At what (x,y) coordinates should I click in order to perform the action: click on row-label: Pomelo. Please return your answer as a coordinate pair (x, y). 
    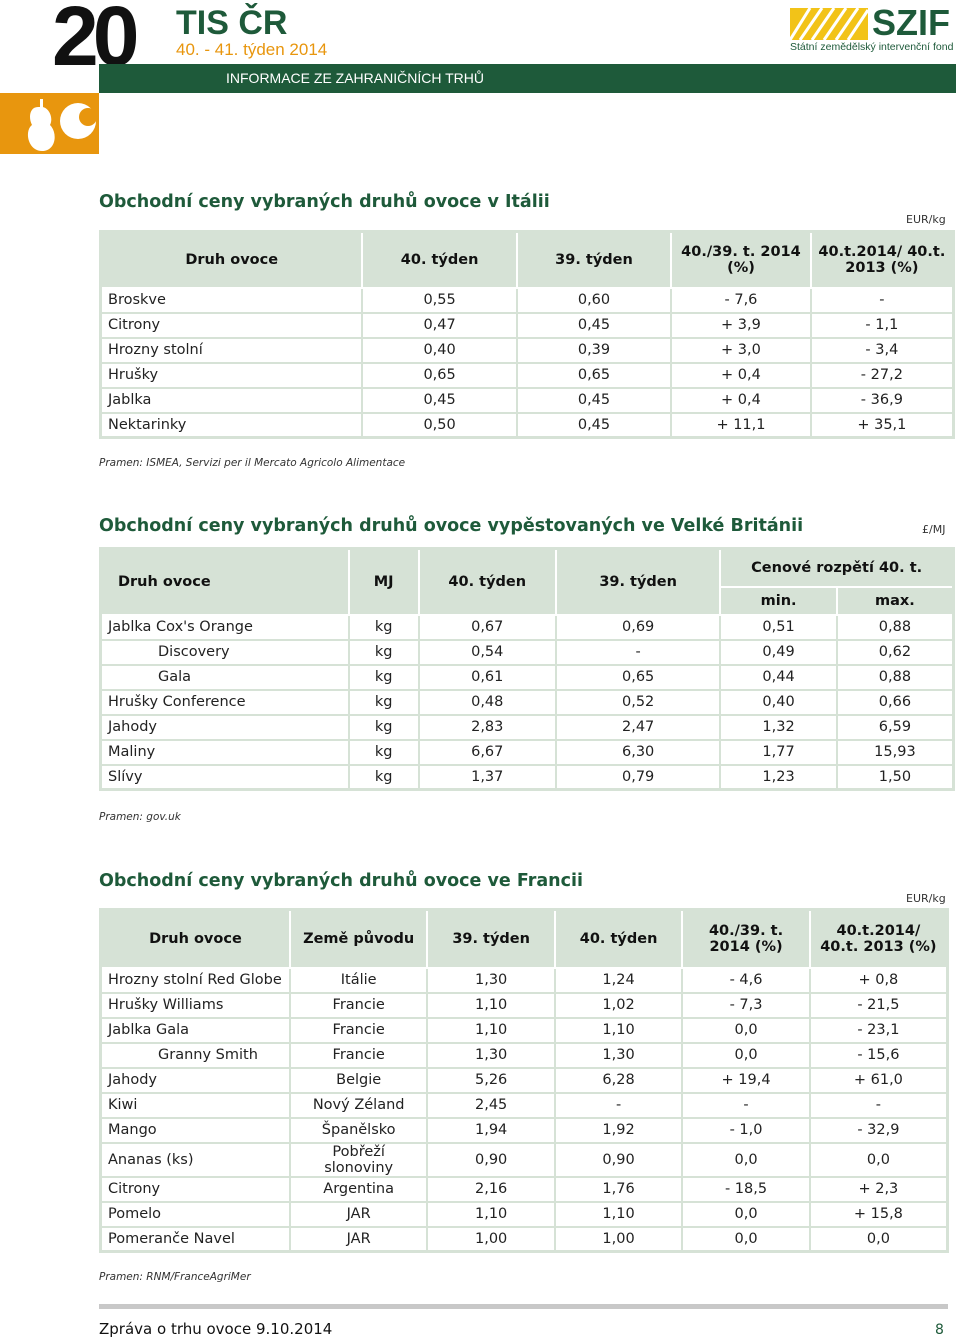
    Looking at the image, I should click on (195, 1214).